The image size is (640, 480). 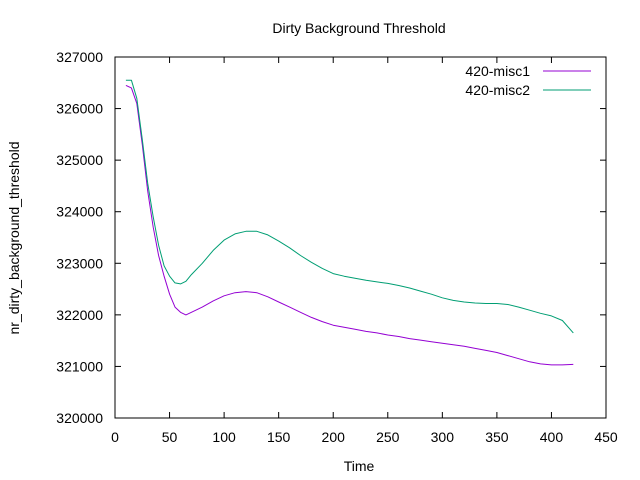 I want to click on chart-title: Dirty Background Threshold, so click(x=358, y=28).